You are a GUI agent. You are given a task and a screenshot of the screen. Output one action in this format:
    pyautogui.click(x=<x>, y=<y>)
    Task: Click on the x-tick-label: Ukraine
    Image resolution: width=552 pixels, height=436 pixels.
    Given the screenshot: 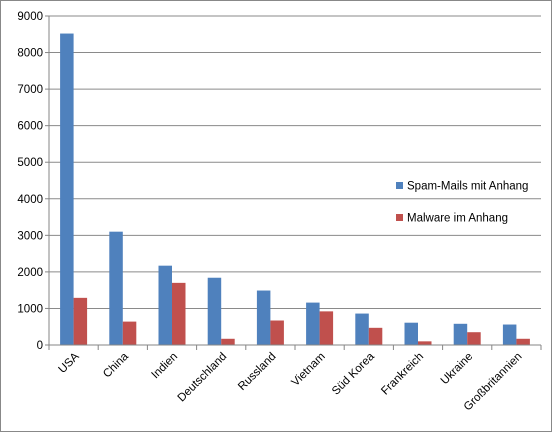 What is the action you would take?
    pyautogui.click(x=457, y=369)
    